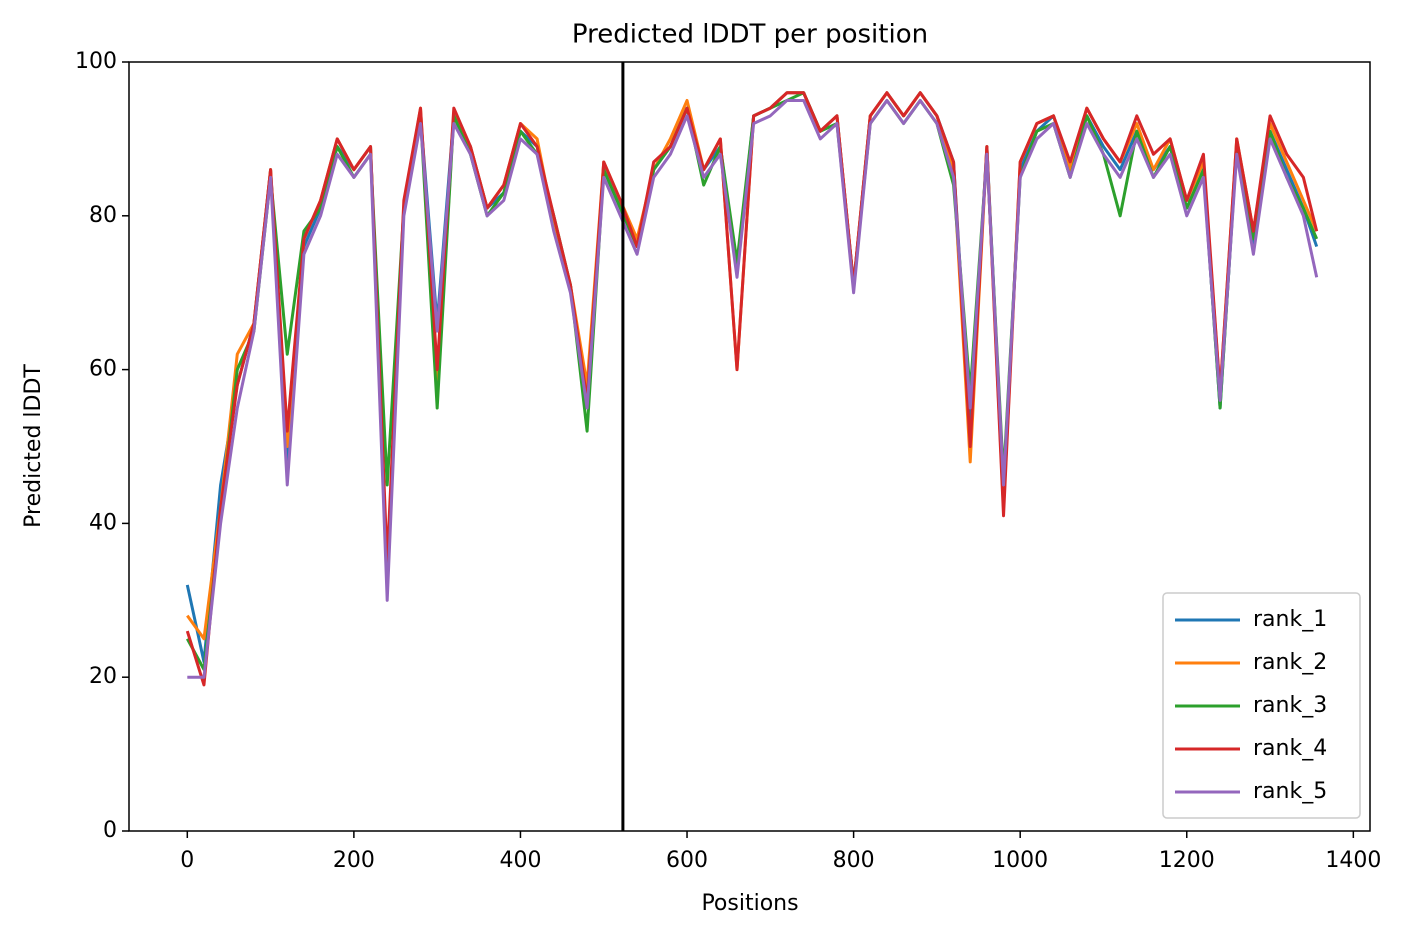 The width and height of the screenshot is (1407, 943). Describe the element at coordinates (103, 369) in the screenshot. I see `y-tick-label: 60` at that location.